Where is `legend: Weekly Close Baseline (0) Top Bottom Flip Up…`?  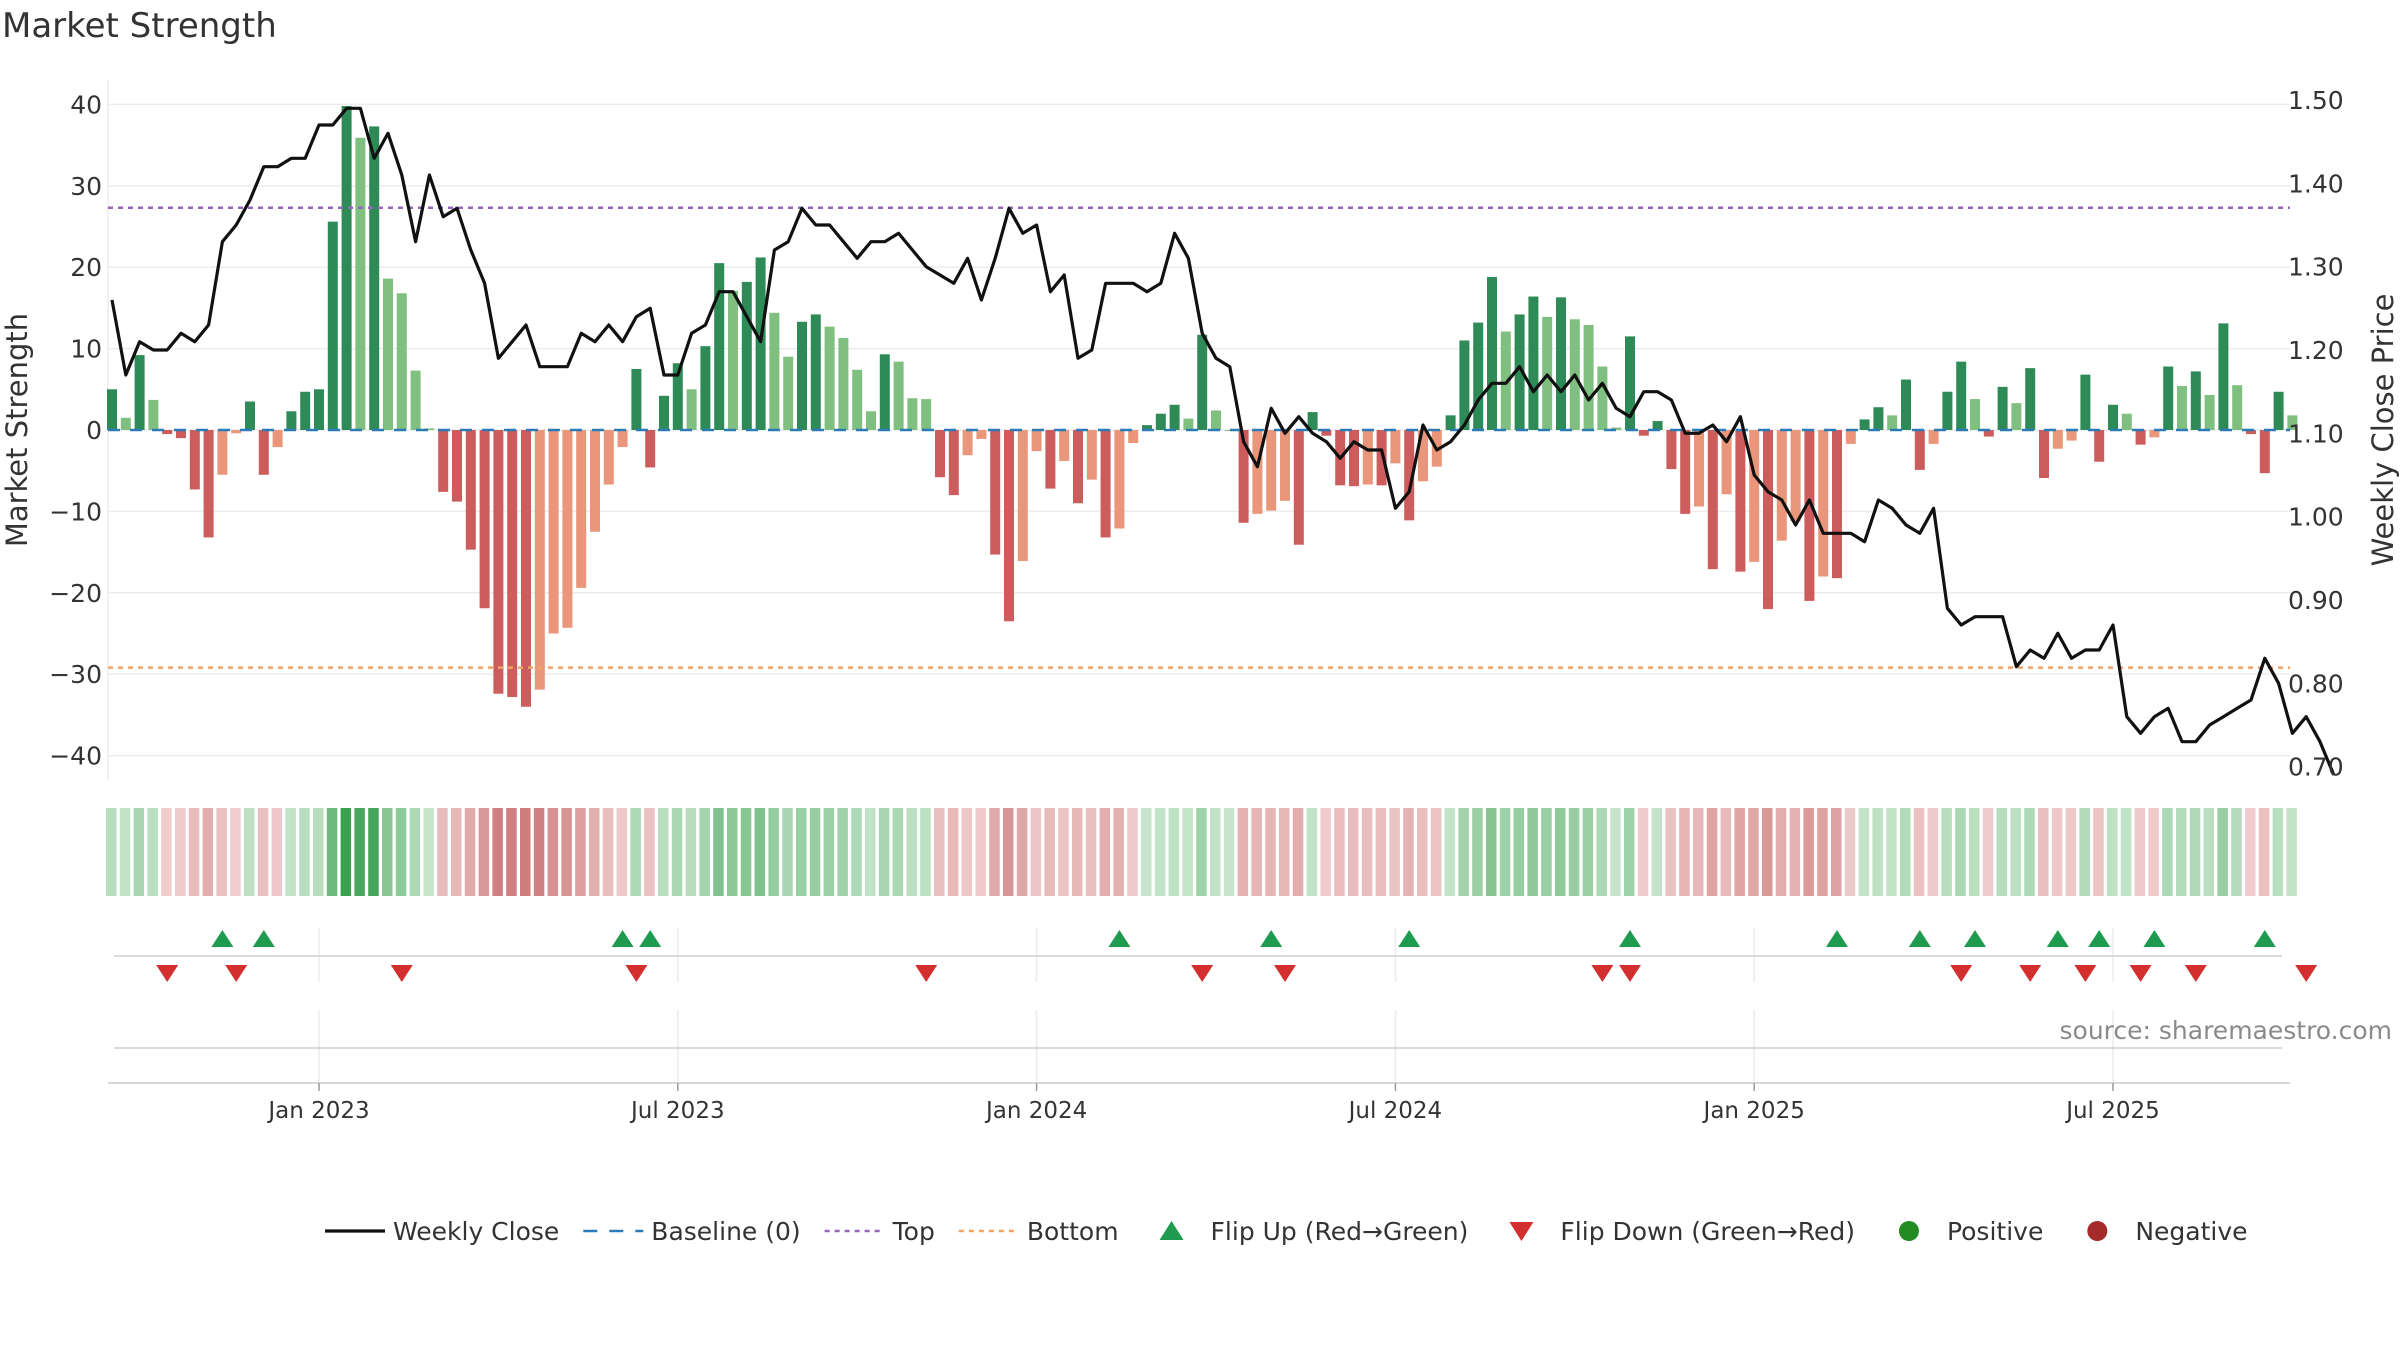 legend: Weekly Close Baseline (0) Top Bottom Flip Up… is located at coordinates (1286, 1231).